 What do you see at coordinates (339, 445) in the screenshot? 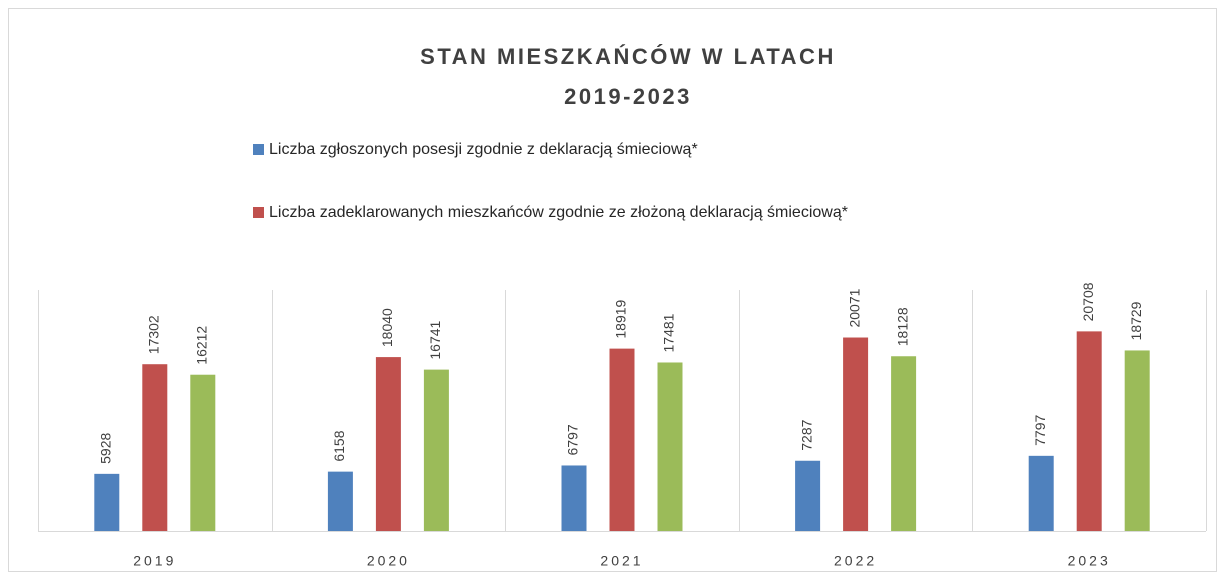
I see `data-label: 6158` at bounding box center [339, 445].